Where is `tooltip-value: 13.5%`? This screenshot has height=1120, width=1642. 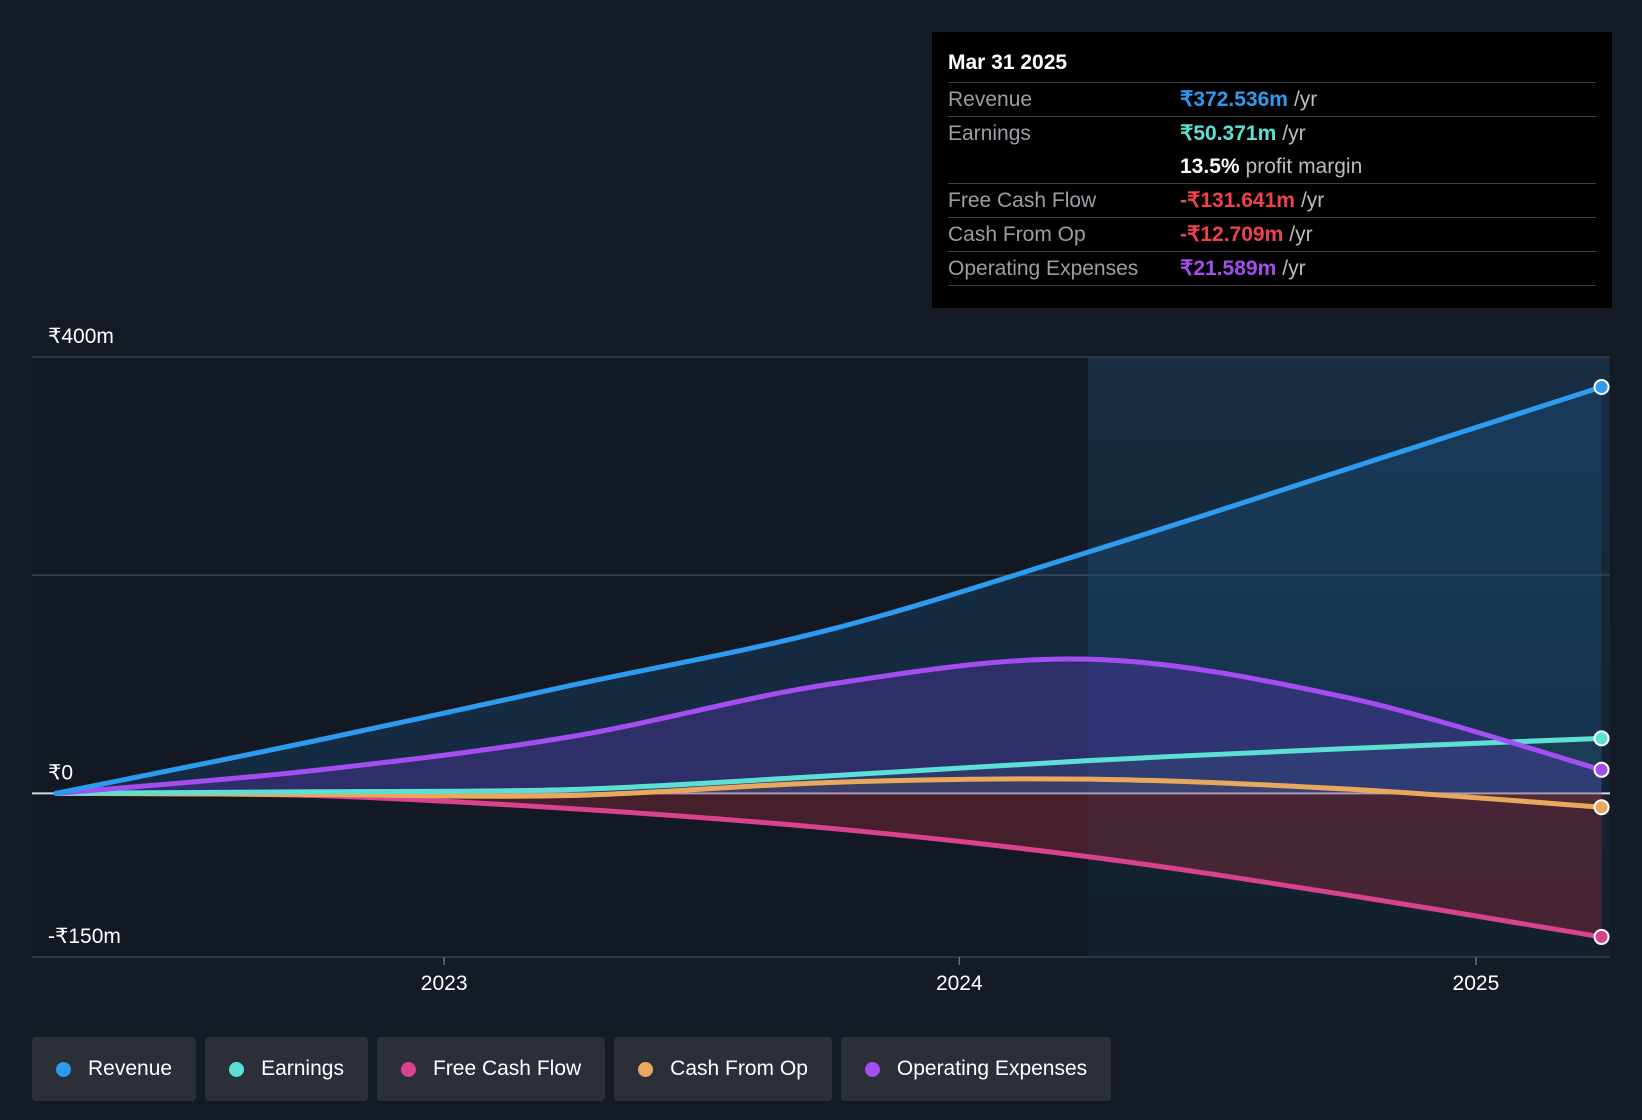
tooltip-value: 13.5% is located at coordinates (1210, 166).